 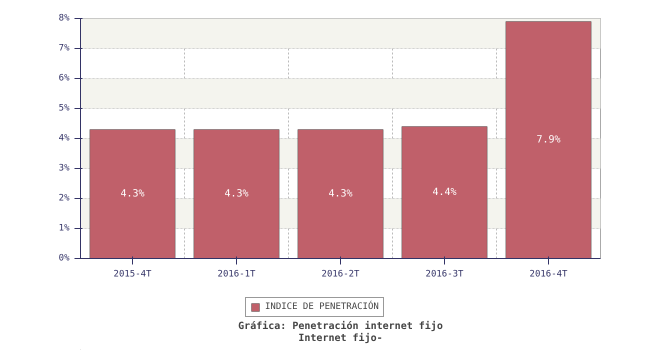 I want to click on x-tick-label: 2015-4T, so click(x=133, y=275).